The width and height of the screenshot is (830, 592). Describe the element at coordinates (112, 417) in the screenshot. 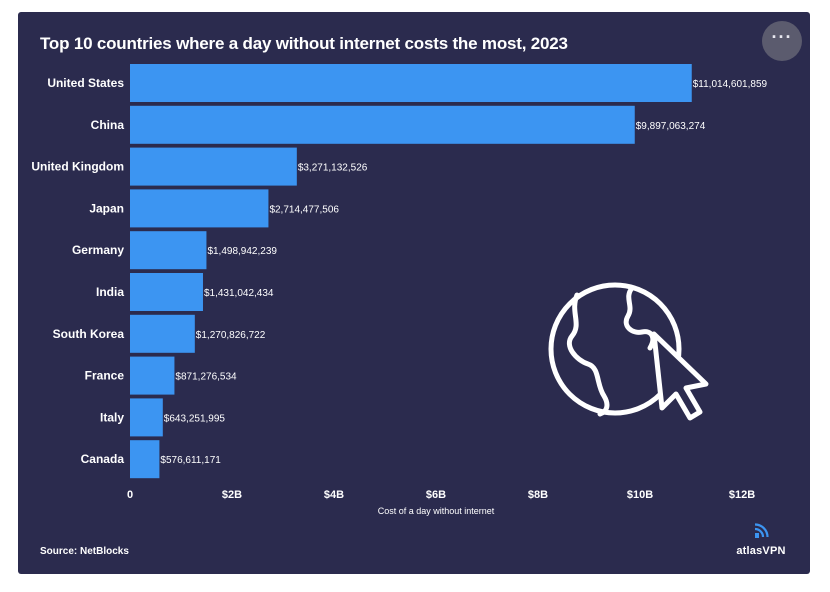

I see `category-label-8: Italy` at that location.